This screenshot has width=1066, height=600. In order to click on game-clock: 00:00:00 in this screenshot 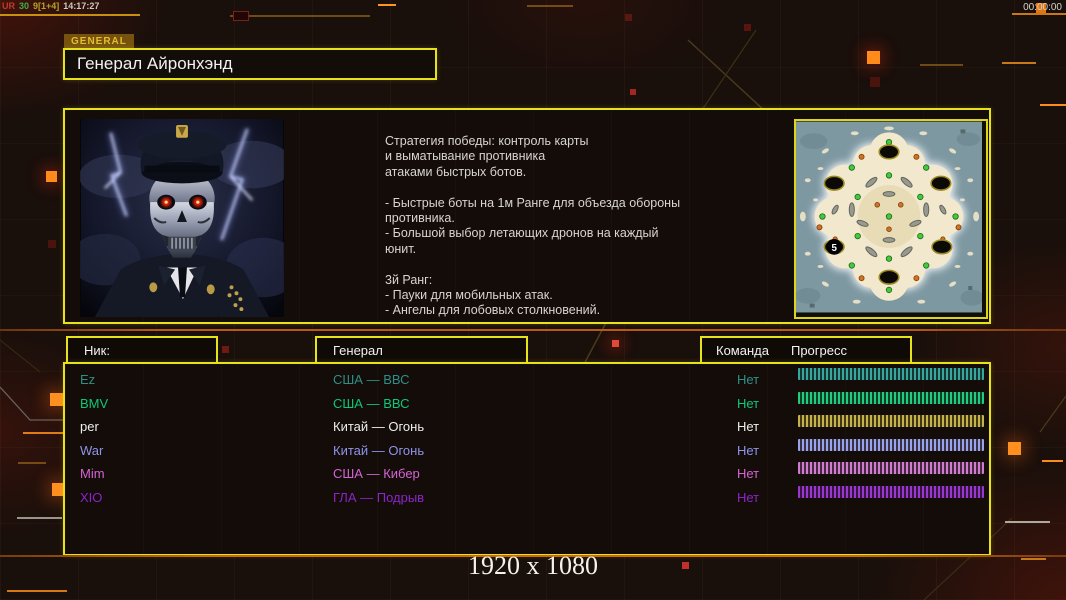, I will do `click(1042, 7)`.